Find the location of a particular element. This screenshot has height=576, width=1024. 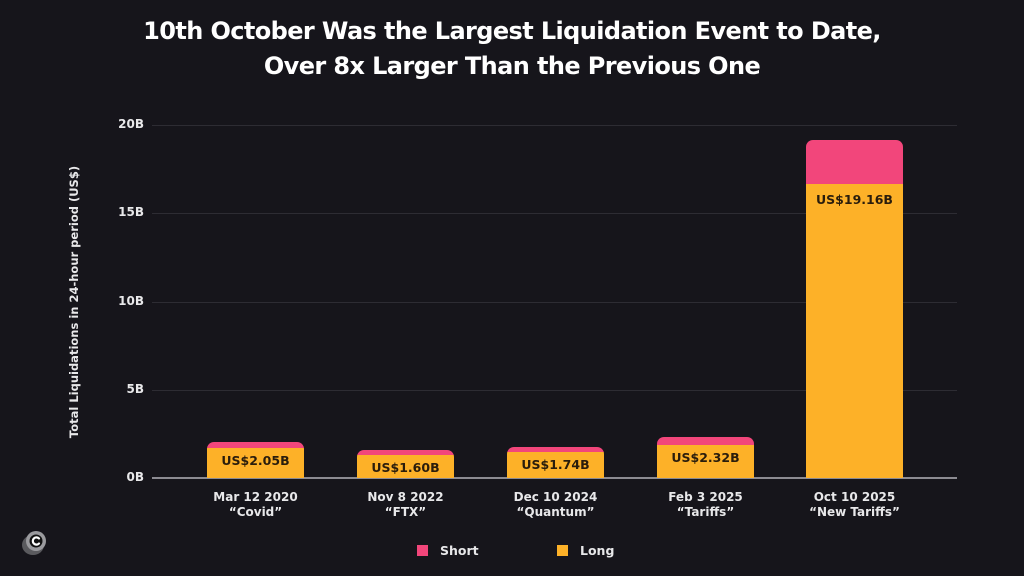

x-tick-event-name: “Covid” is located at coordinates (255, 512).